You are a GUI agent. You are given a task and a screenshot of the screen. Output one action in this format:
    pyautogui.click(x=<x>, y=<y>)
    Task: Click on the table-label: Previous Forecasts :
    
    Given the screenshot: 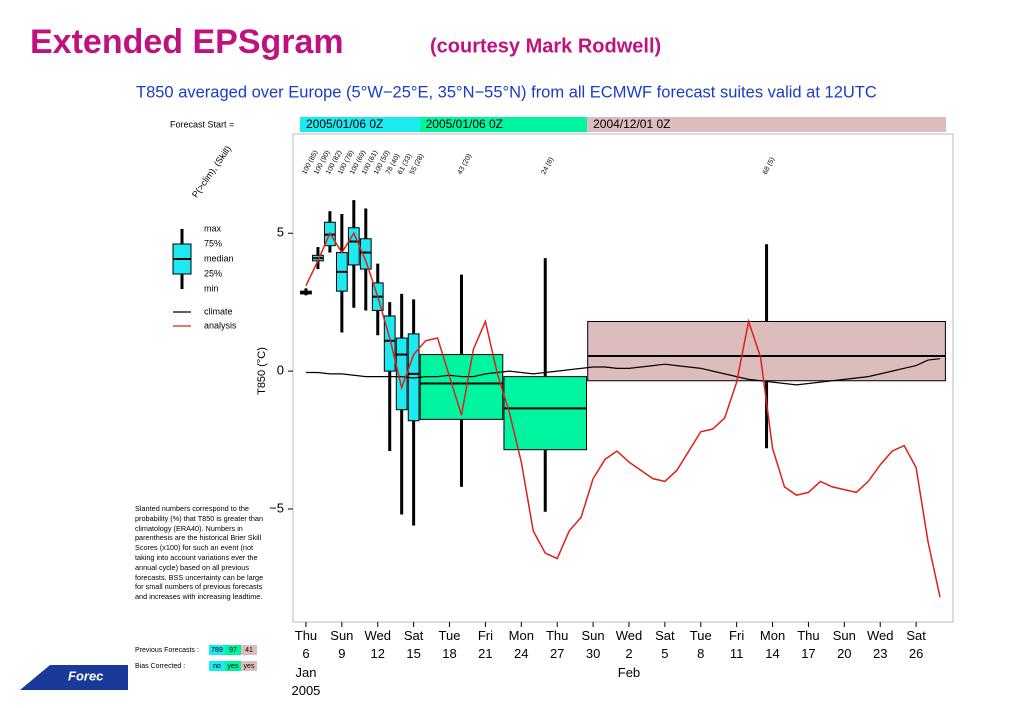 What is the action you would take?
    pyautogui.click(x=167, y=650)
    